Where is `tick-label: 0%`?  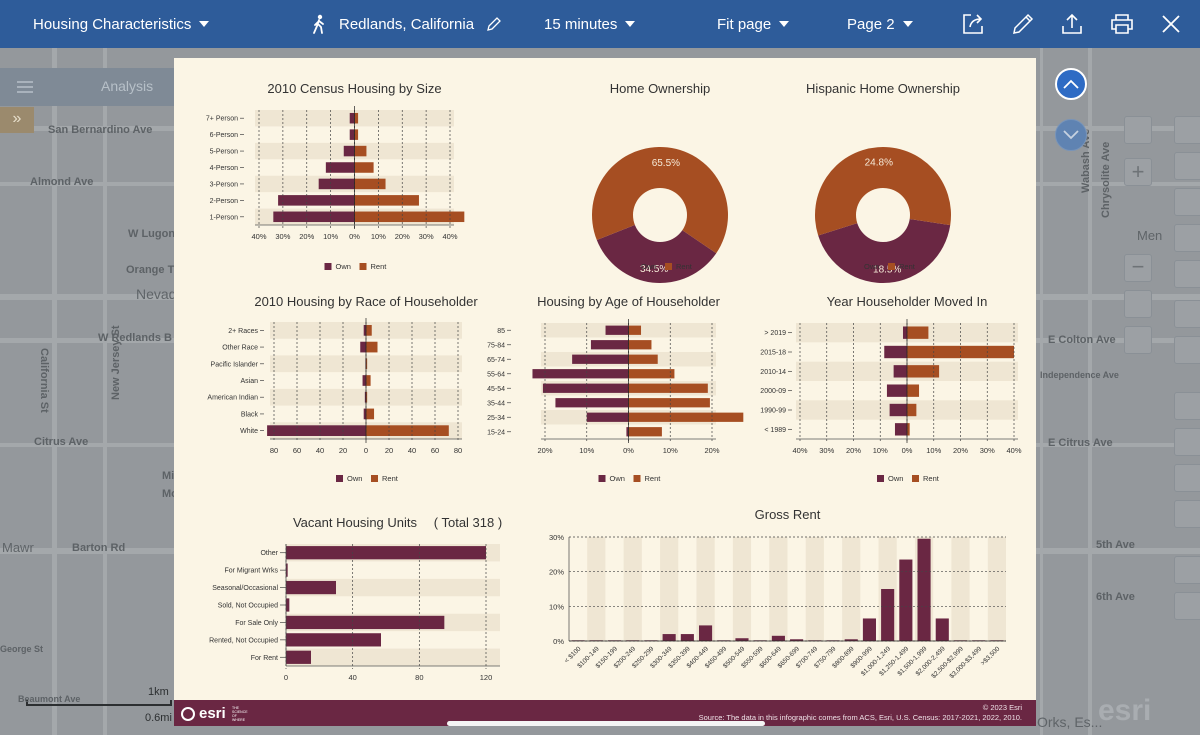 tick-label: 0% is located at coordinates (354, 236).